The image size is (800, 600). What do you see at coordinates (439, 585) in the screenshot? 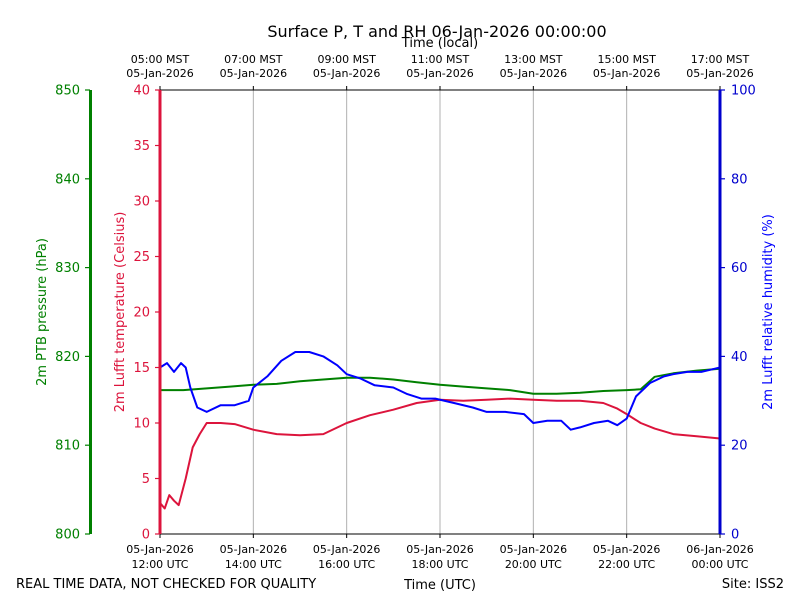
I see `bottom-axis-label: Time (UTC)` at bounding box center [439, 585].